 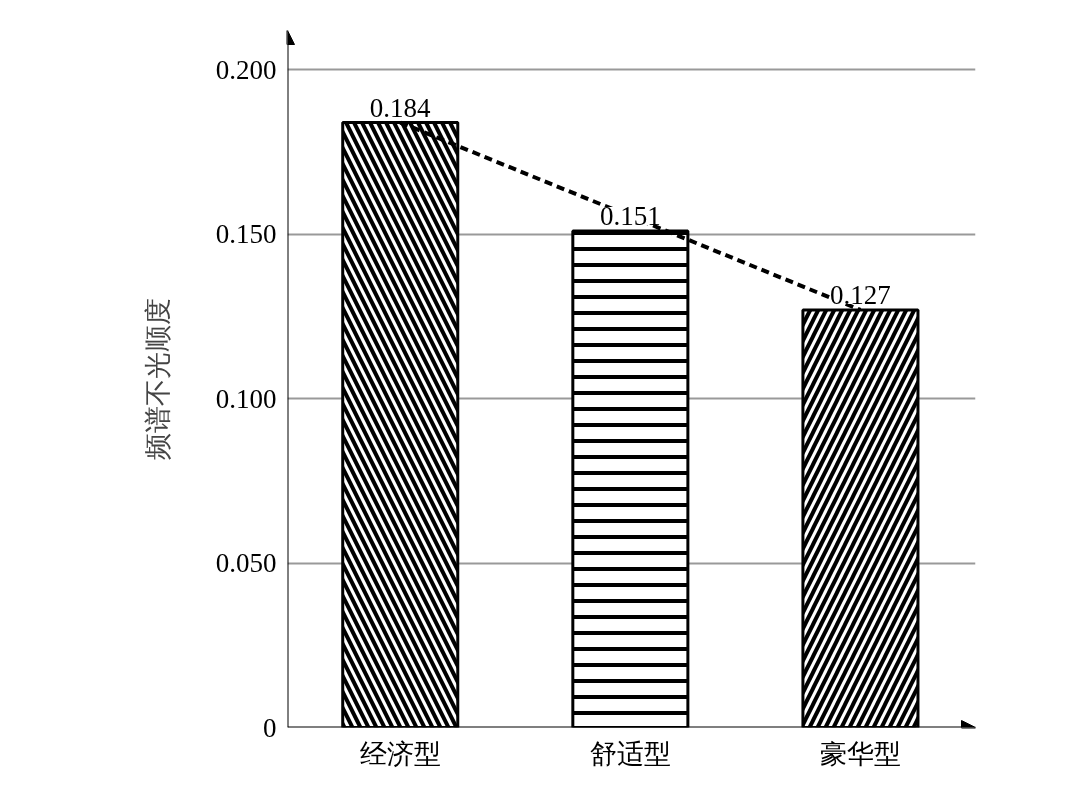 I want to click on y-tick-label: 0.200, so click(x=246, y=69).